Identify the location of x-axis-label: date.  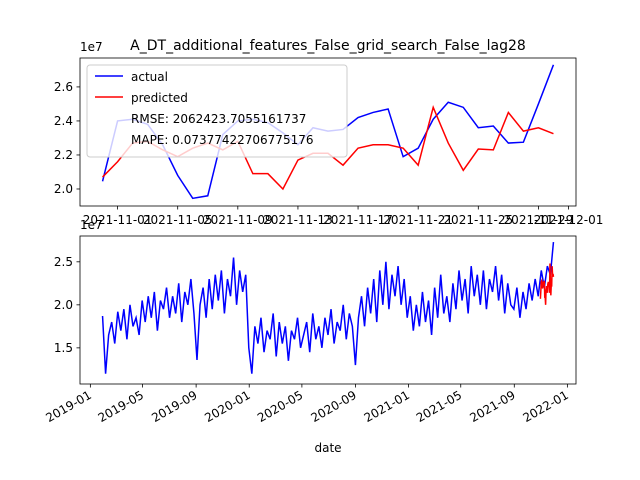
(327, 448).